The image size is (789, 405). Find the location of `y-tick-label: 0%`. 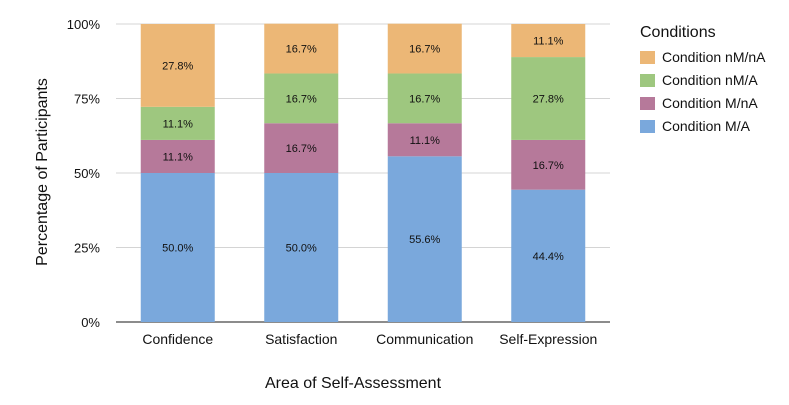

y-tick-label: 0% is located at coordinates (90, 322).